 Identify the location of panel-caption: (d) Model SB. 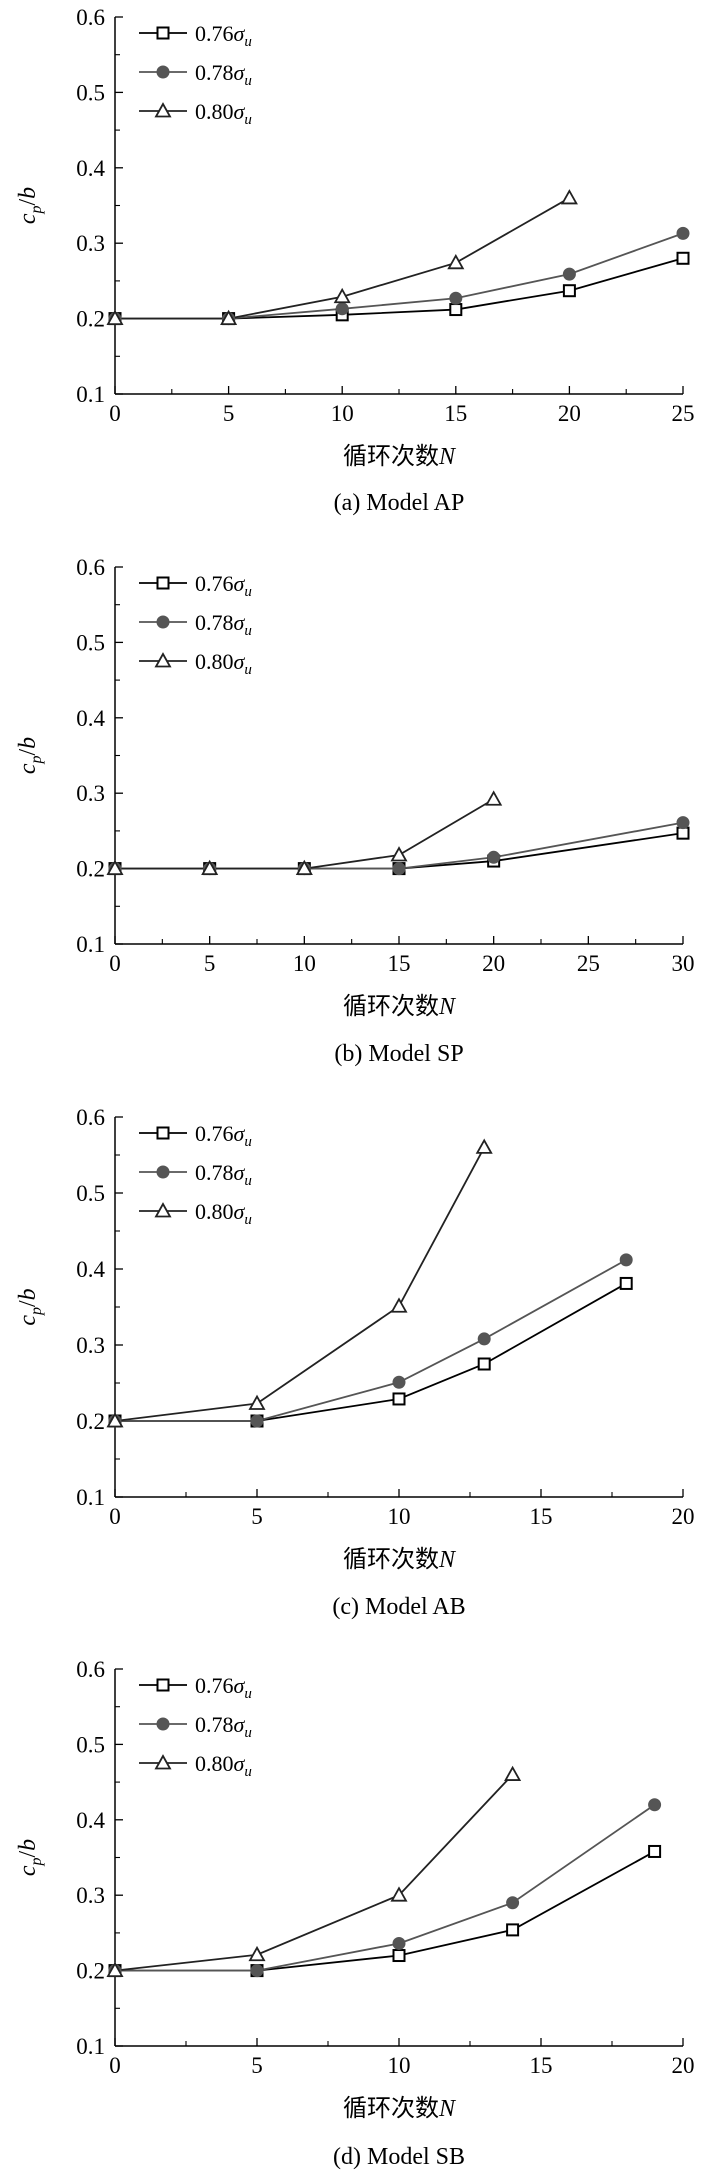
(399, 2157).